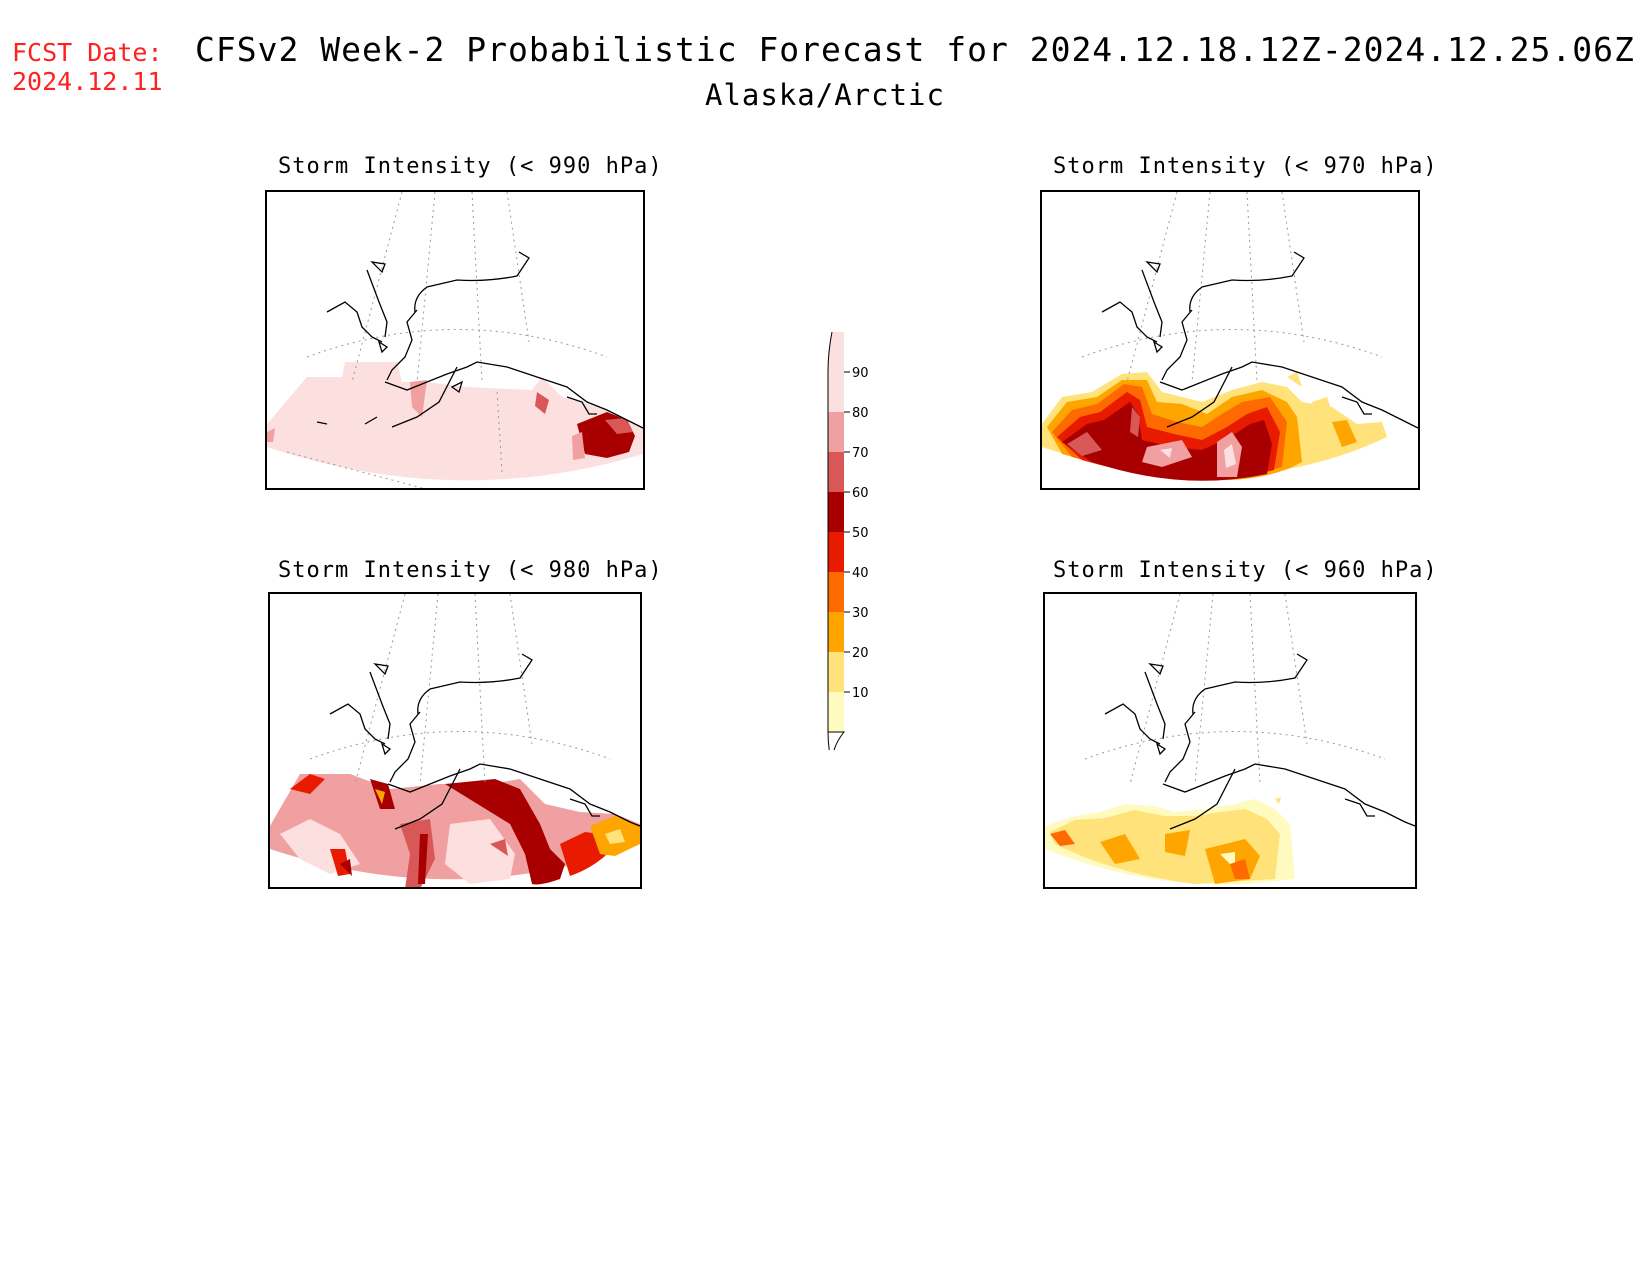 Image resolution: width=1650 pixels, height=1275 pixels. Describe the element at coordinates (860, 573) in the screenshot. I see `colorbar-label: 40` at that location.